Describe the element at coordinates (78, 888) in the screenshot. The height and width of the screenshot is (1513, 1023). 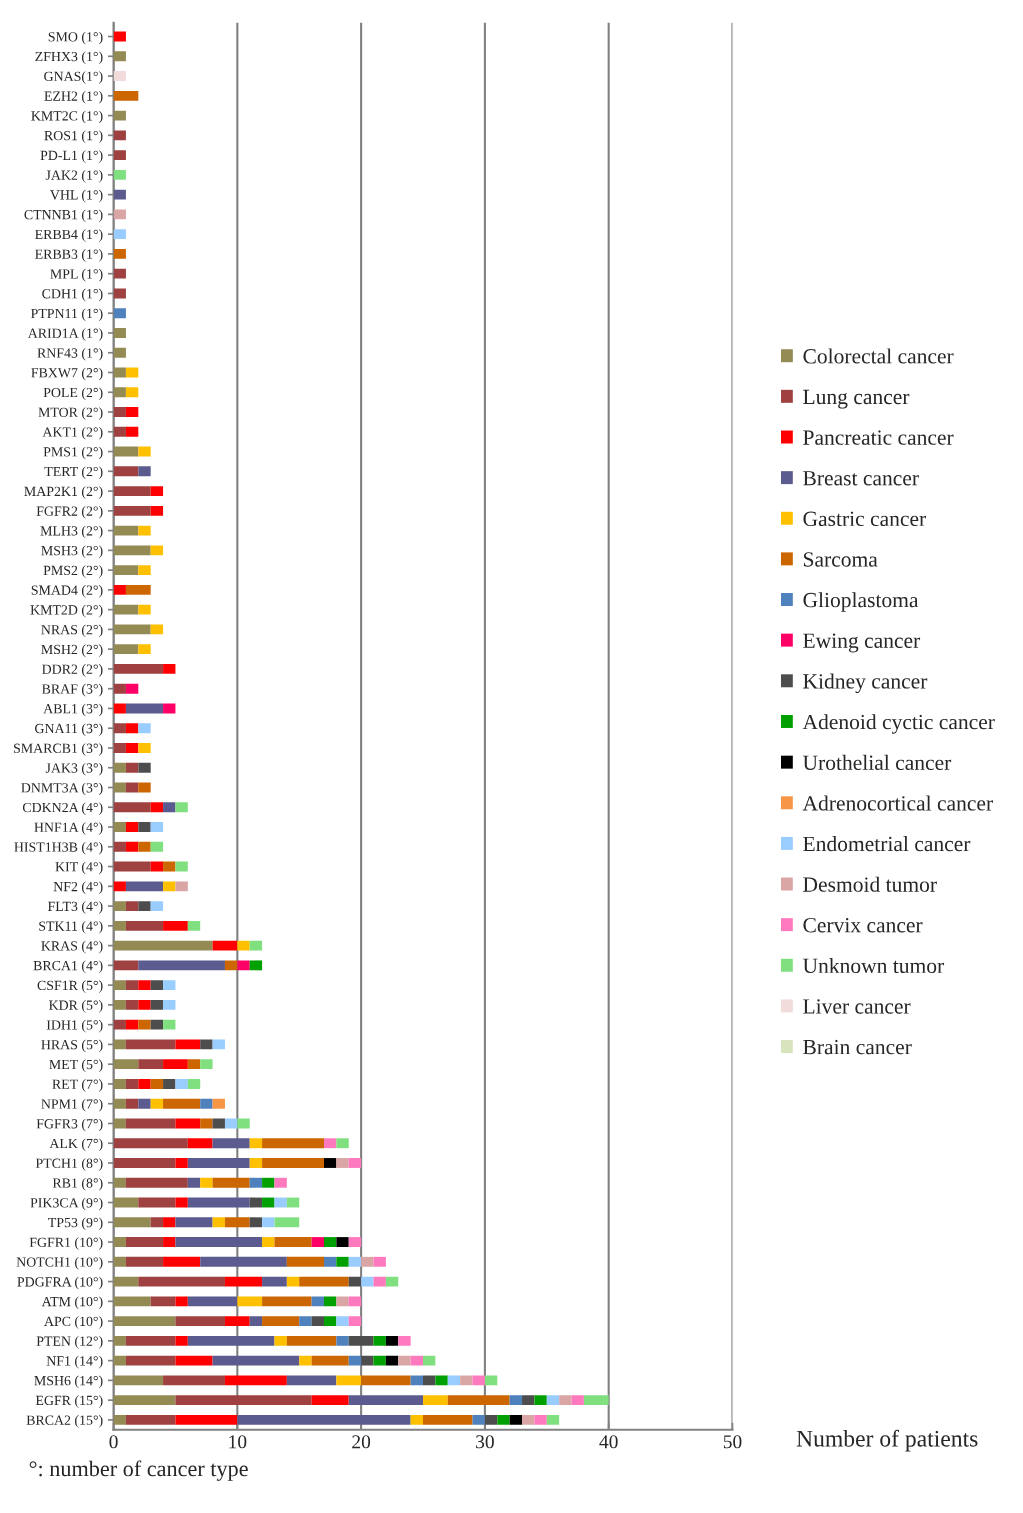
I see `y-tick-label: NF2 (4°)` at that location.